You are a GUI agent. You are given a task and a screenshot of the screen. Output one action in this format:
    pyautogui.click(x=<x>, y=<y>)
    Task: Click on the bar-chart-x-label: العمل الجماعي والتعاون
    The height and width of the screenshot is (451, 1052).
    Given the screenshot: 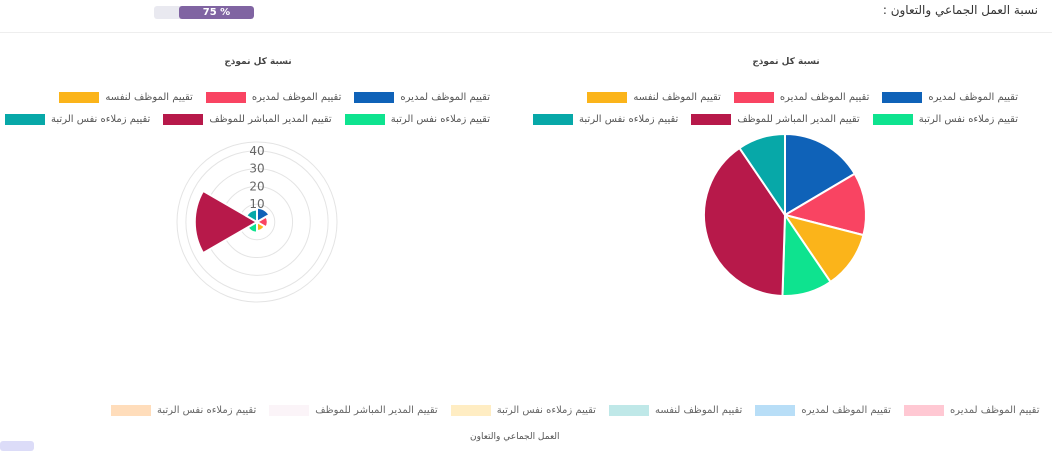 What is the action you would take?
    pyautogui.click(x=515, y=437)
    